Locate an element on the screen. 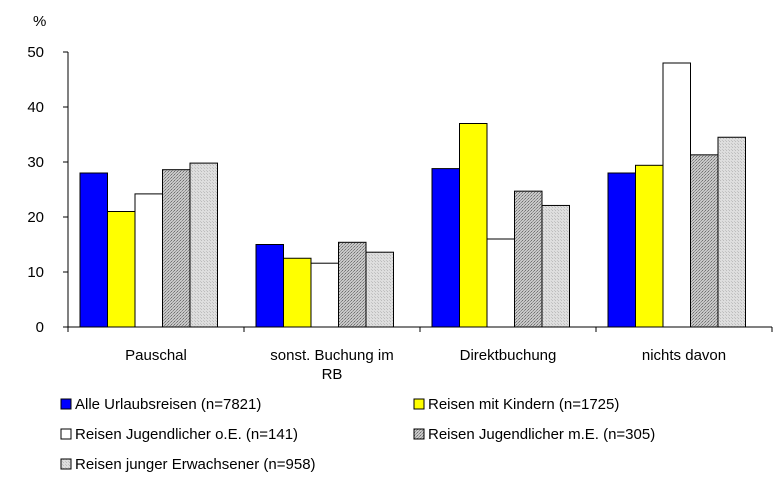  y-tick-label: 40 is located at coordinates (35, 107).